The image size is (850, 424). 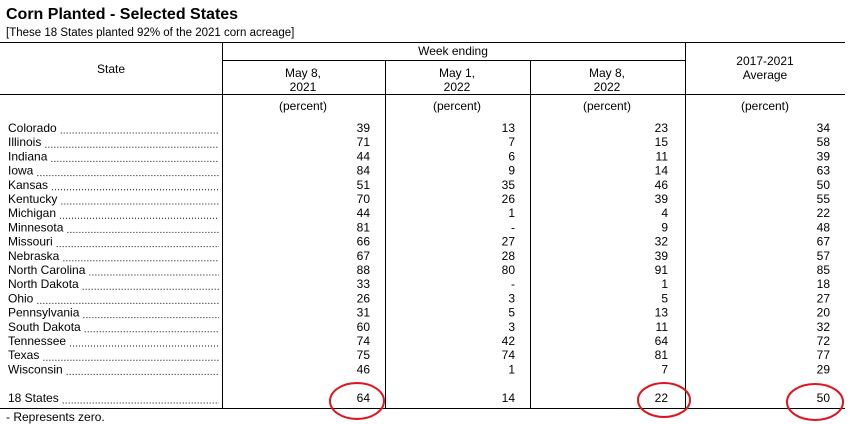 What do you see at coordinates (511, 156) in the screenshot?
I see `cell-value: 6` at bounding box center [511, 156].